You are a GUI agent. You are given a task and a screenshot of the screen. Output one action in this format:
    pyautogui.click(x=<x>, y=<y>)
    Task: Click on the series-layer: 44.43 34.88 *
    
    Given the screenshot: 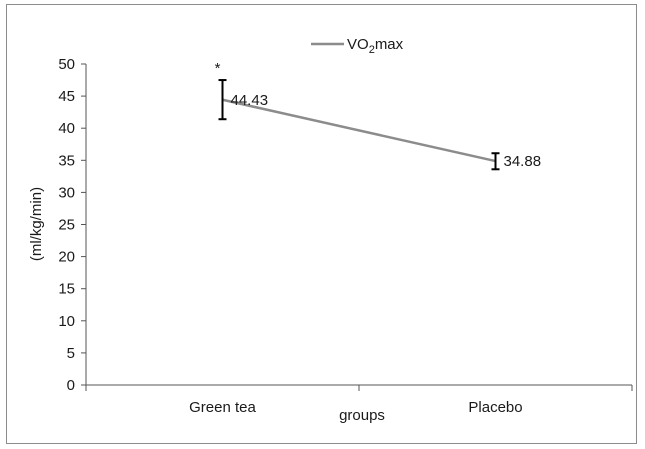 What is the action you would take?
    pyautogui.click(x=378, y=115)
    